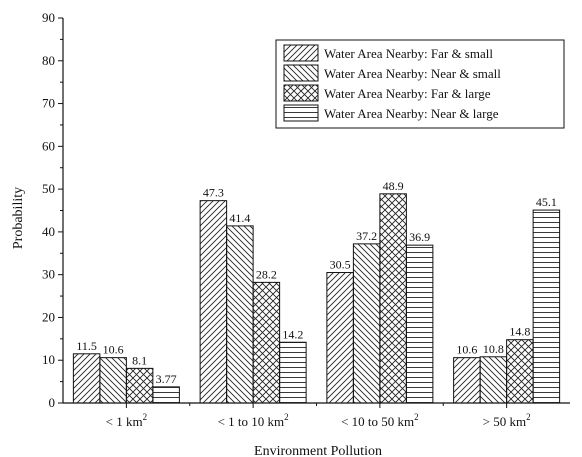 Image resolution: width=582 pixels, height=457 pixels. What do you see at coordinates (419, 237) in the screenshot?
I see `data-label: 36.9` at bounding box center [419, 237].